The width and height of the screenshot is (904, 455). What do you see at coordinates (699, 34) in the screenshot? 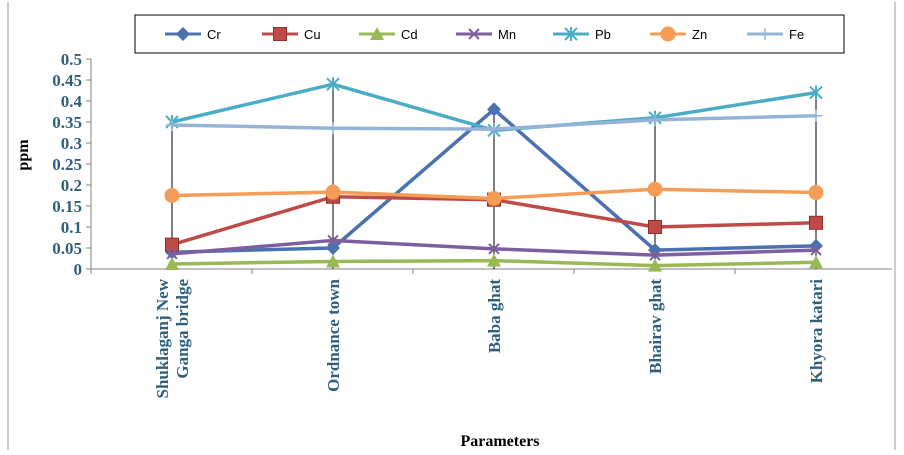
I see `legend-label: Zn` at bounding box center [699, 34].